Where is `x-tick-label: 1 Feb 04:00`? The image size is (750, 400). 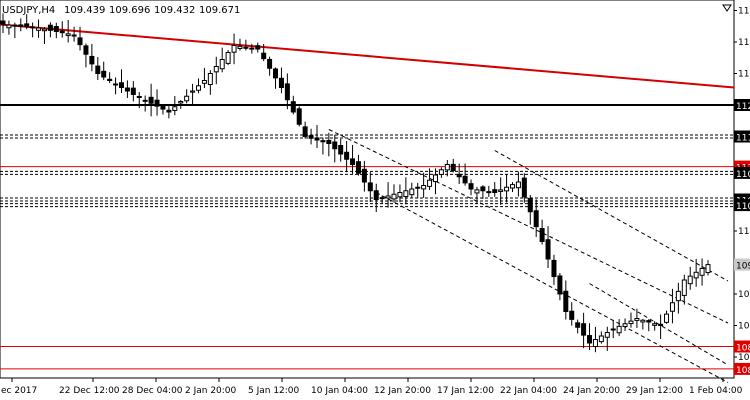 x-tick-label: 1 Feb 04:00 is located at coordinates (716, 391).